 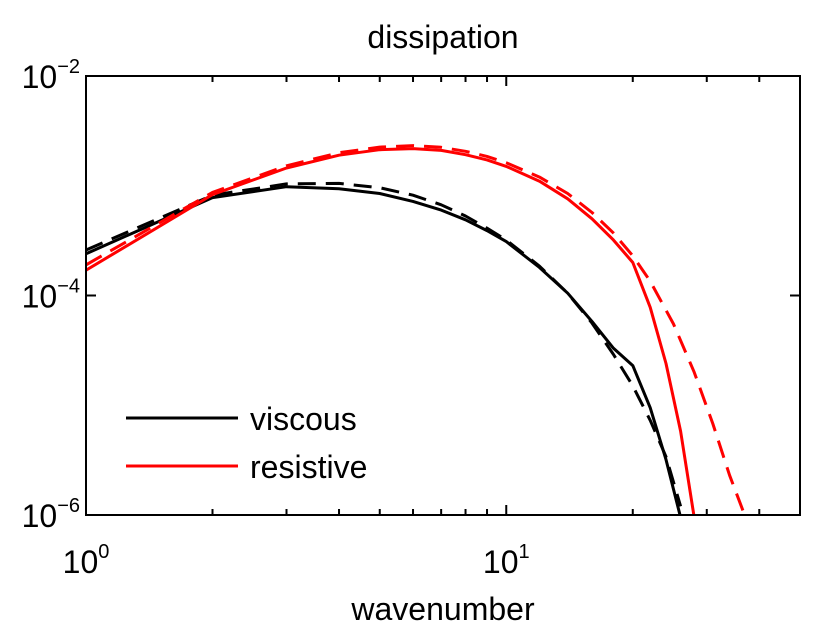 What do you see at coordinates (246, 443) in the screenshot?
I see `legend: viscous resistive` at bounding box center [246, 443].